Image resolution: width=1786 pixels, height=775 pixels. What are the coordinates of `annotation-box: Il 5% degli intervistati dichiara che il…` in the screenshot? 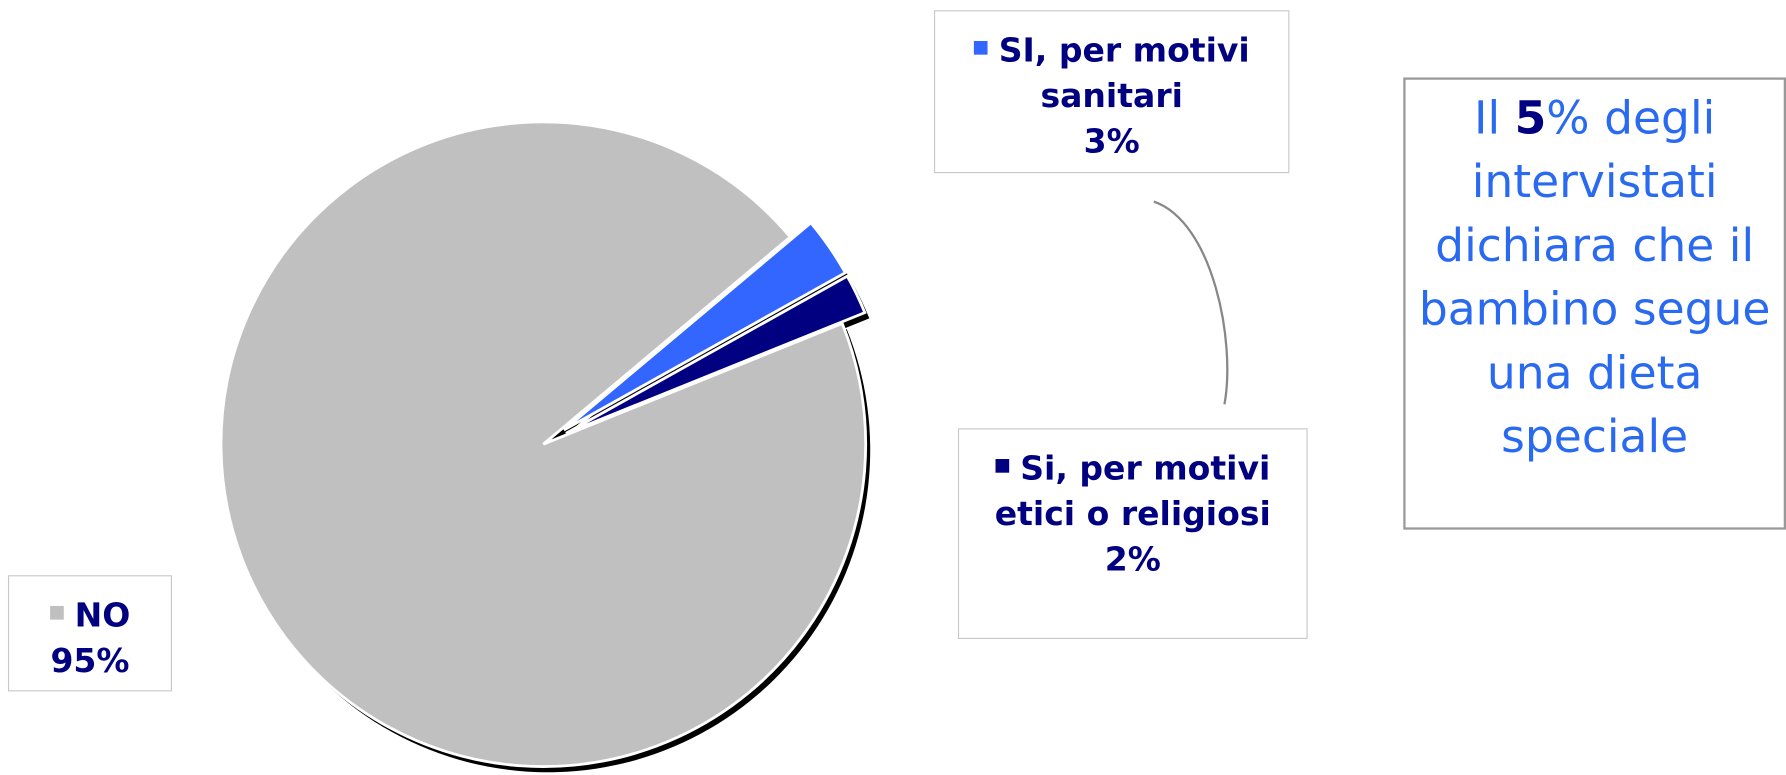 It's located at (1594, 303).